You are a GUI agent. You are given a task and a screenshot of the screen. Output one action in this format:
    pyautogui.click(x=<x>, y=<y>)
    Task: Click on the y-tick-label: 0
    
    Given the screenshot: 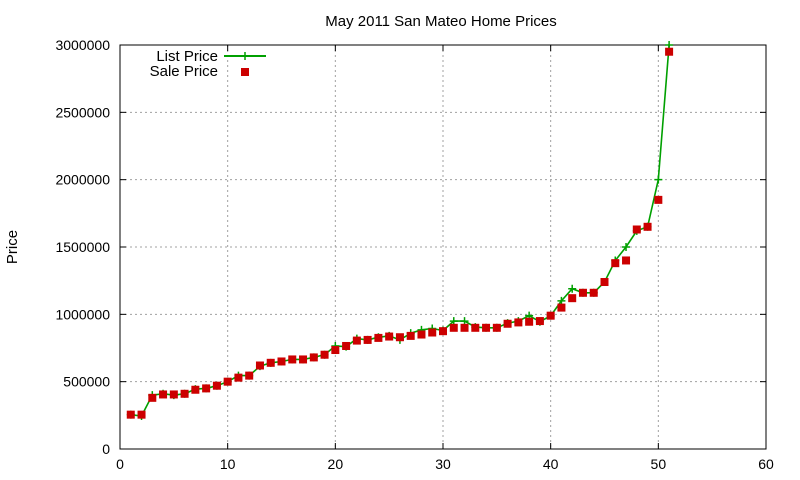 What is the action you would take?
    pyautogui.click(x=106, y=449)
    